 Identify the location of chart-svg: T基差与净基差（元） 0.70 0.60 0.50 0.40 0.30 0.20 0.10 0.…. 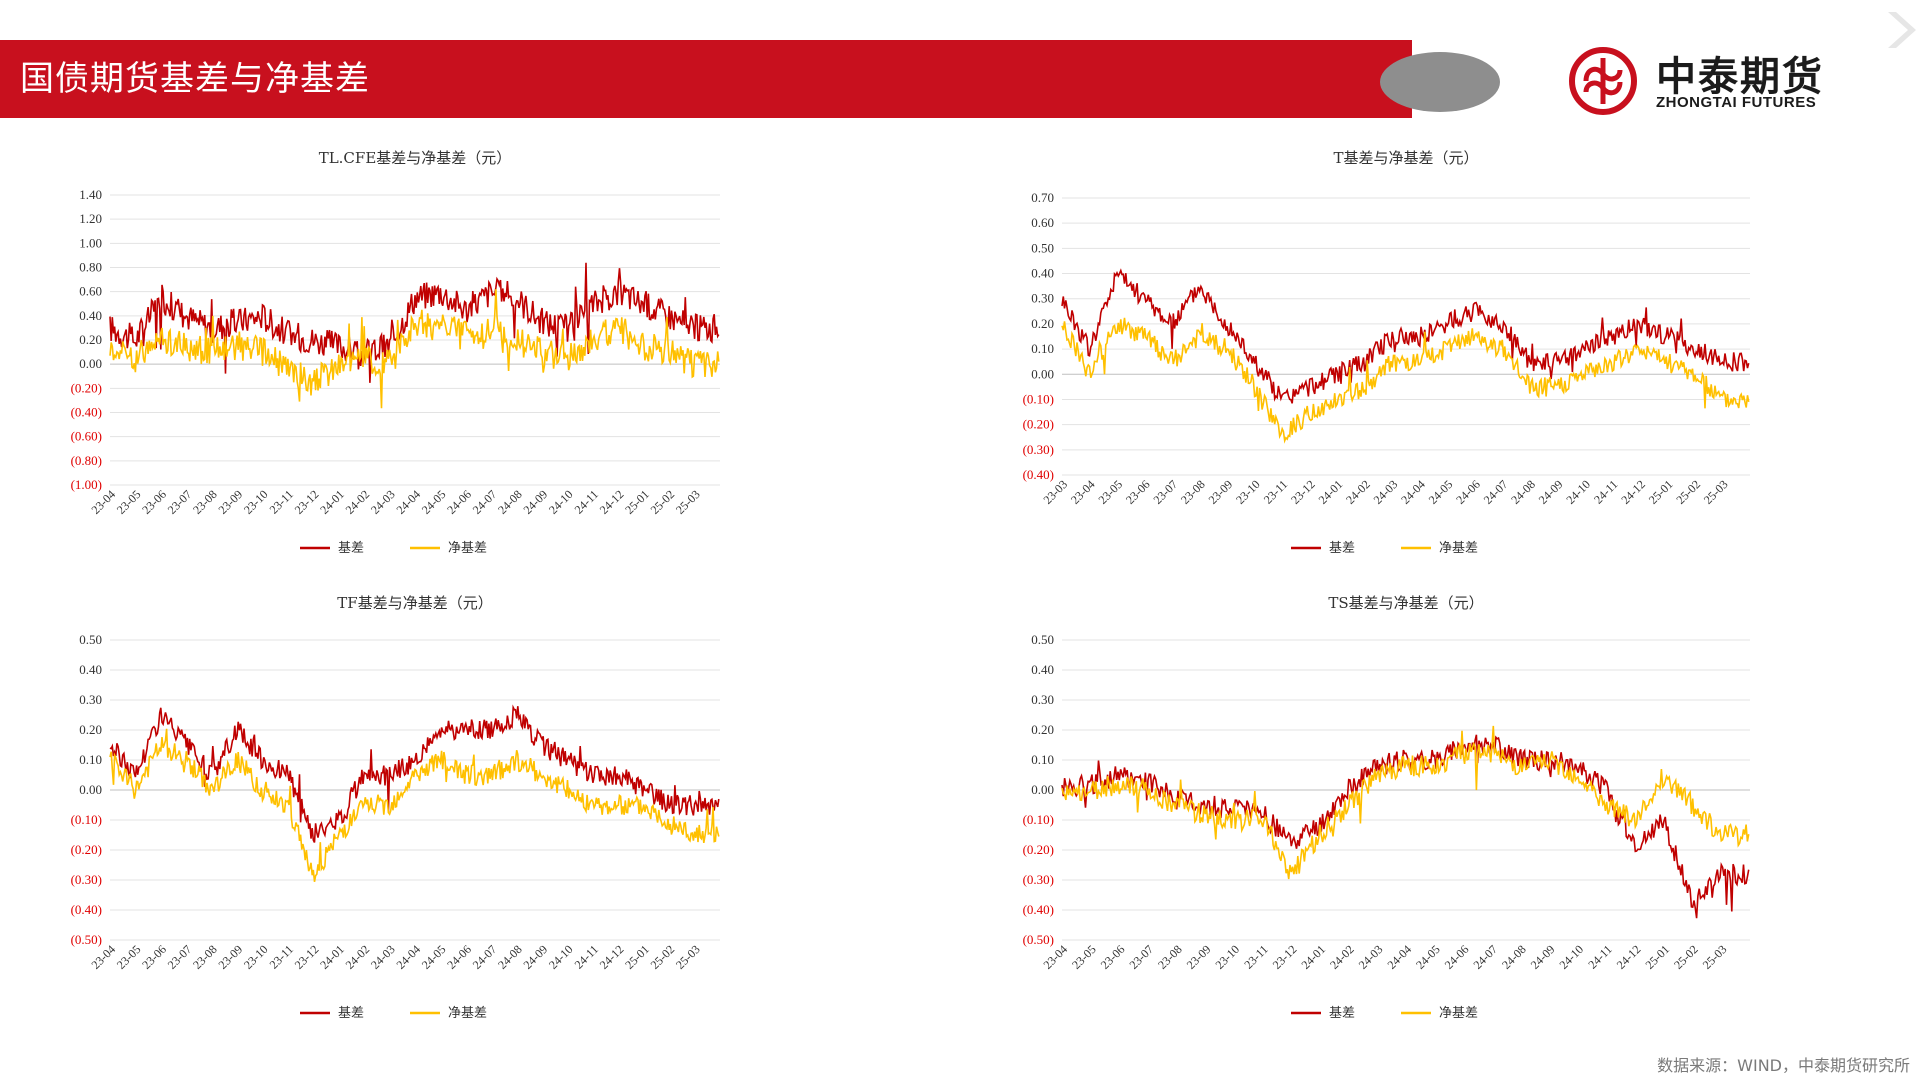
(1386, 352).